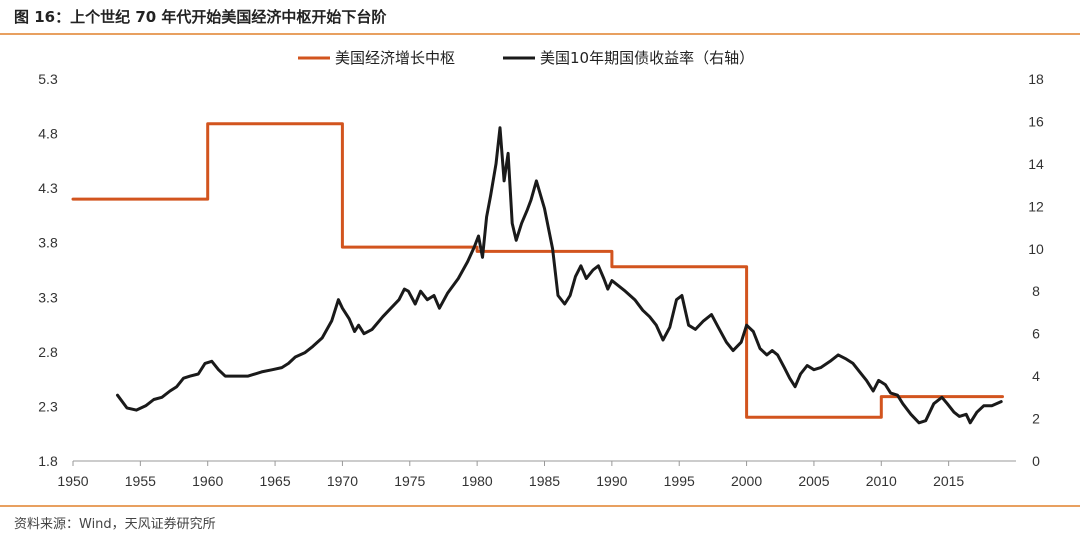 This screenshot has height=538, width=1080. Describe the element at coordinates (511, 463) in the screenshot. I see `x-axis-ticks` at that location.